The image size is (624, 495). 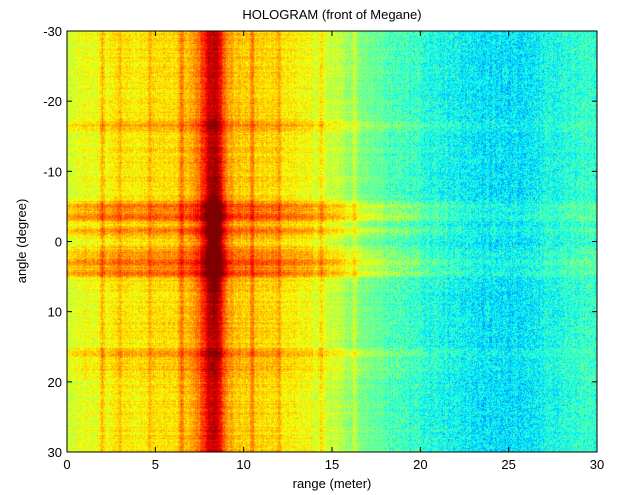 What do you see at coordinates (55, 312) in the screenshot?
I see `y-tick-label: 10` at bounding box center [55, 312].